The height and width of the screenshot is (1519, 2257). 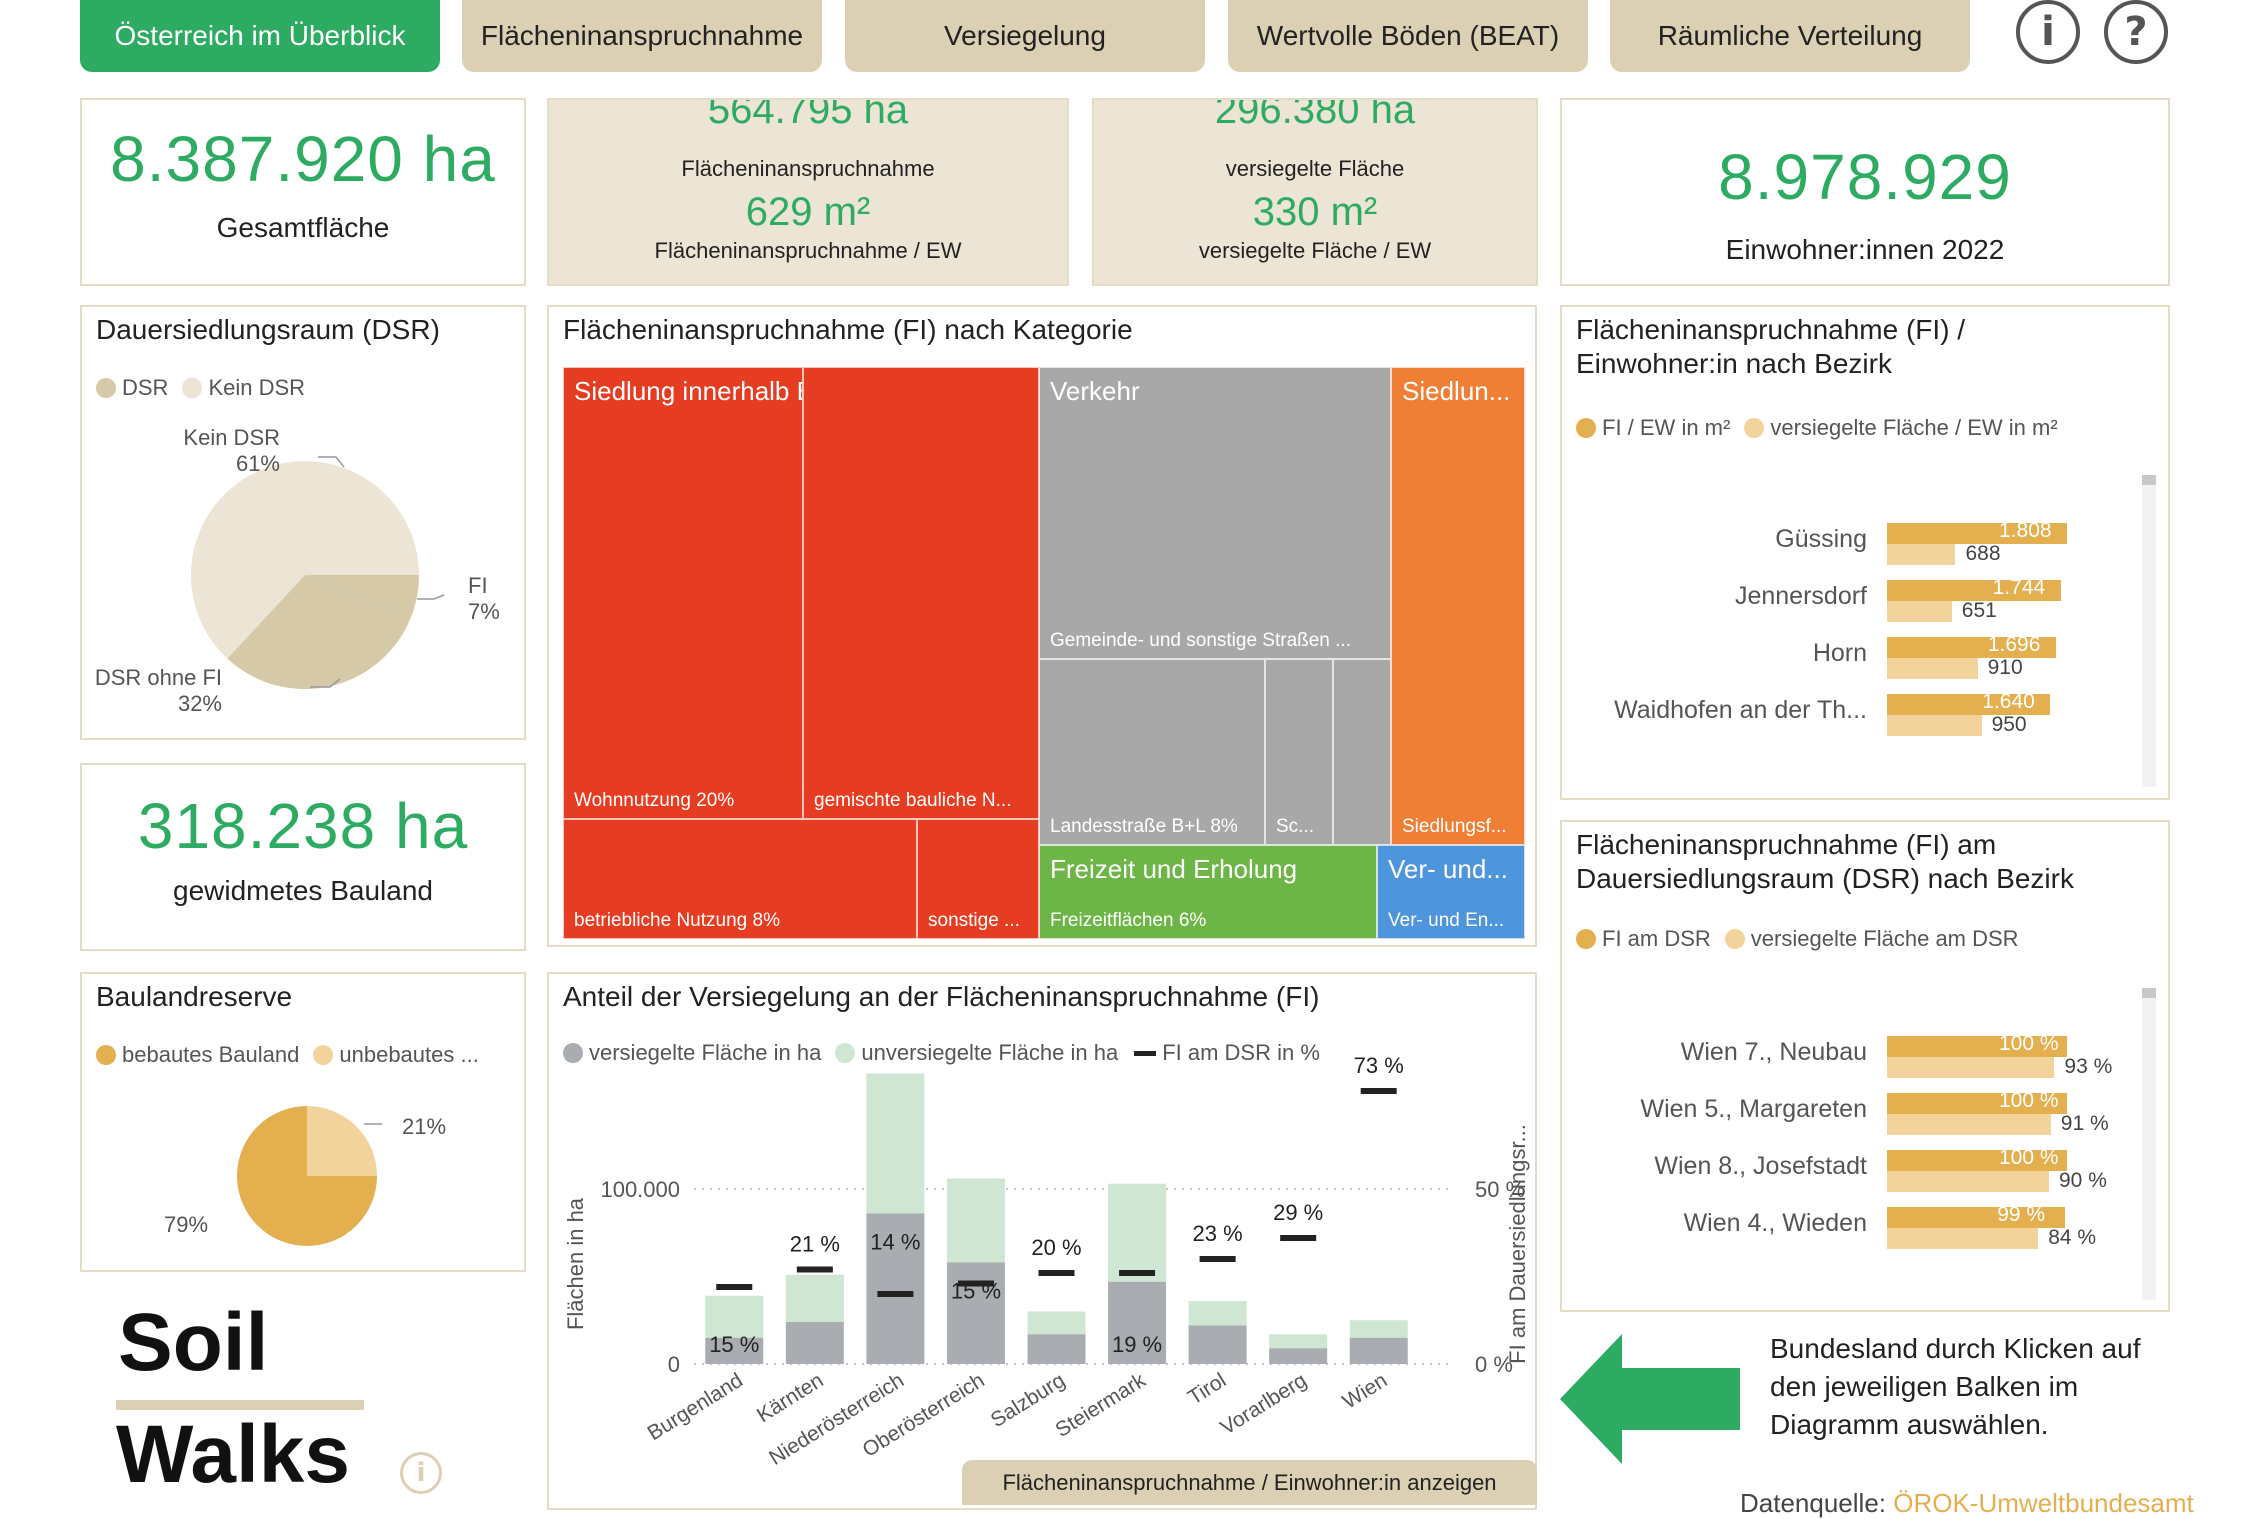 What do you see at coordinates (303, 857) in the screenshot?
I see `kpi-building-land-card: 318.238 ha gewidmetes Bauland` at bounding box center [303, 857].